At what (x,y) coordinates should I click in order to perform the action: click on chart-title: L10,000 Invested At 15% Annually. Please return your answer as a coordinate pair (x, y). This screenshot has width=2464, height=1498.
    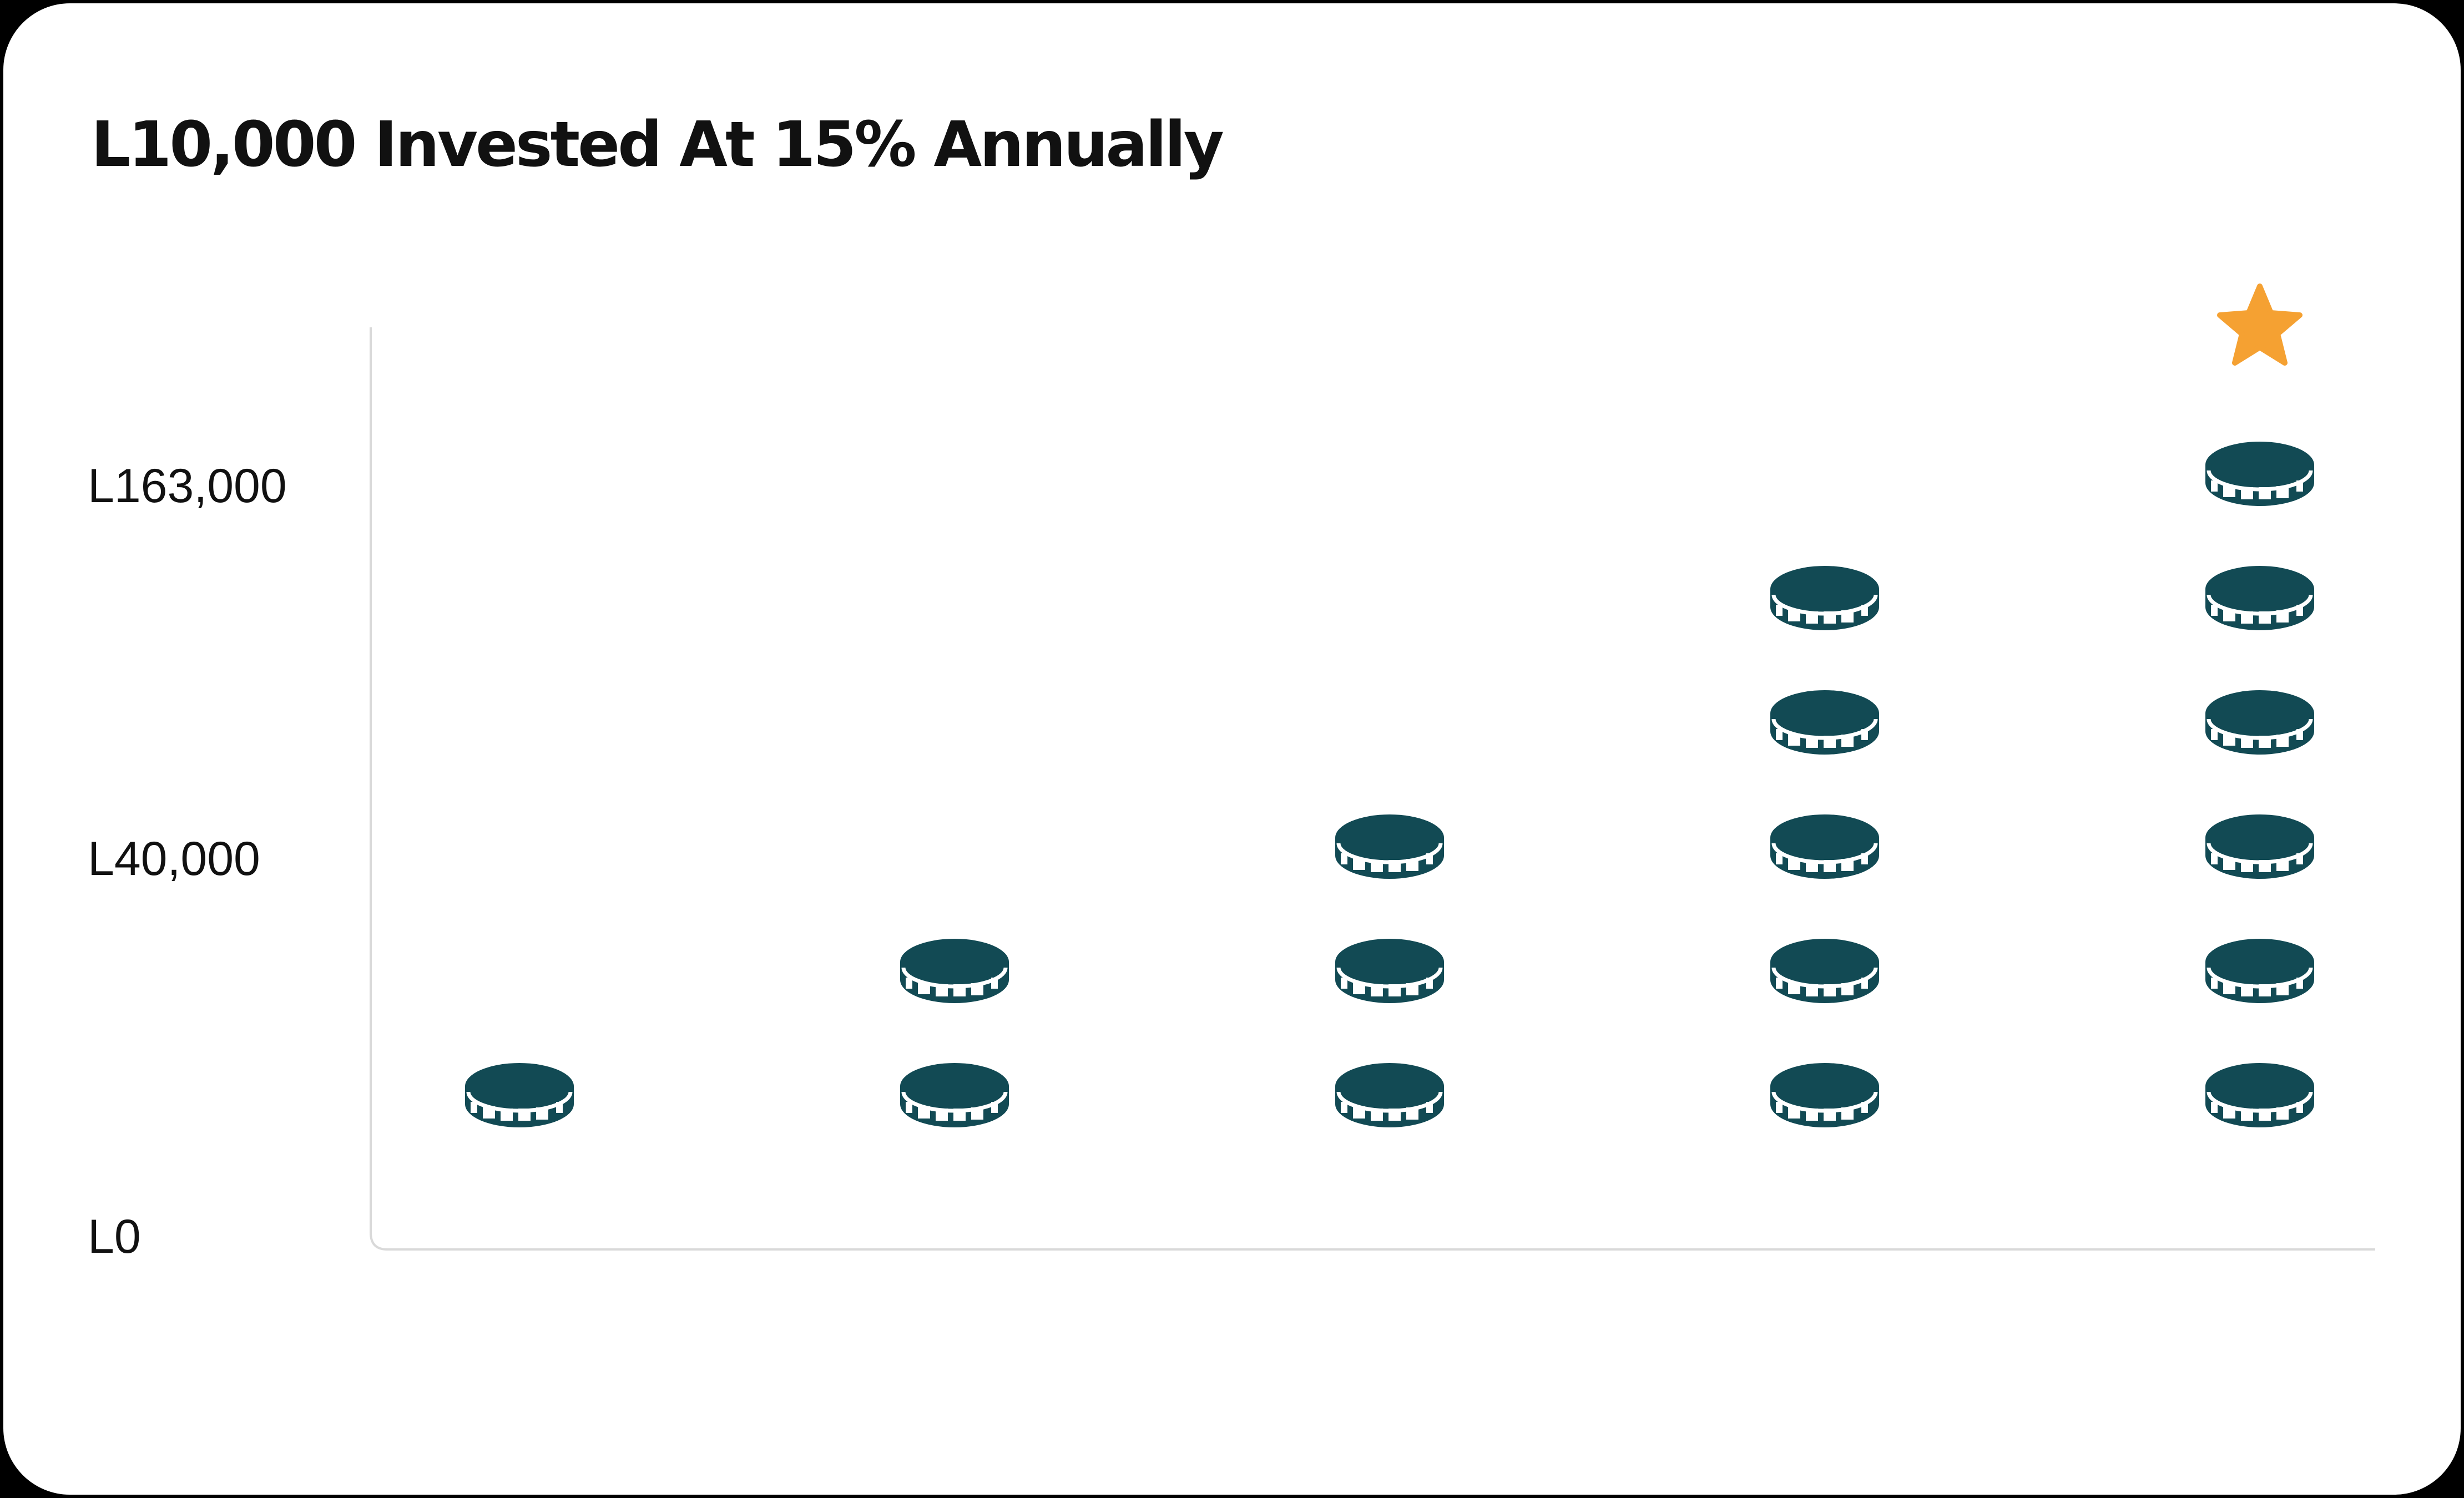
    Looking at the image, I should click on (657, 145).